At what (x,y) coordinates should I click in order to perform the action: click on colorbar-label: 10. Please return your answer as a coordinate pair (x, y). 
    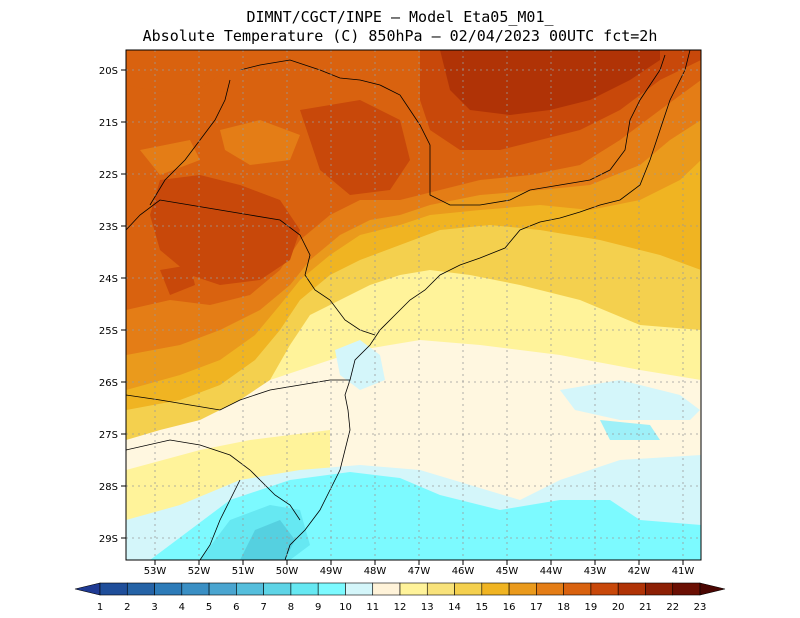
    Looking at the image, I should click on (345, 607).